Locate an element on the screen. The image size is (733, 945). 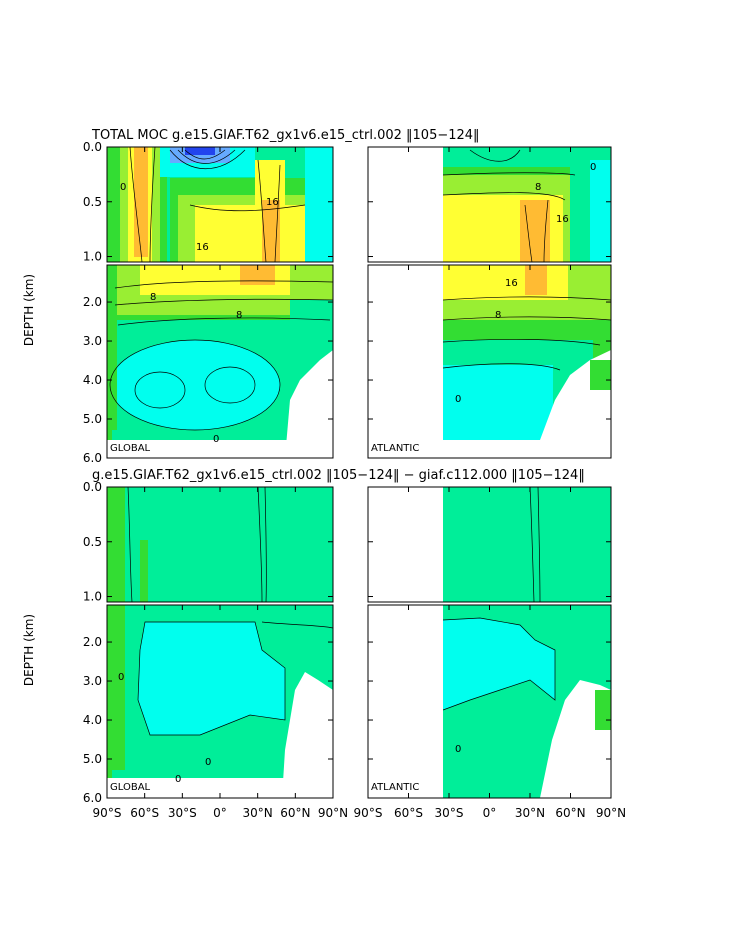
x-tick-label: 0° is located at coordinates (490, 813).